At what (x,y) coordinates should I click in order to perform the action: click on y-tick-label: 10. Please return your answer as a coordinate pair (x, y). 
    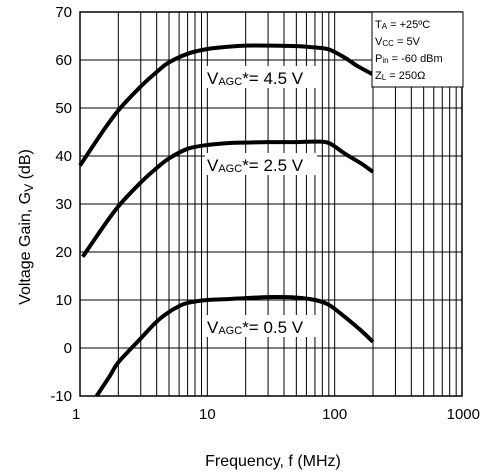
    Looking at the image, I should click on (63, 300).